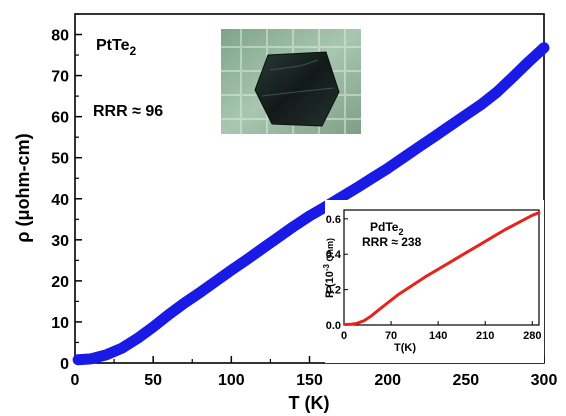 The height and width of the screenshot is (416, 566). Describe the element at coordinates (329, 268) in the screenshot. I see `inset-y-axis-label: R (10-3 Ohm)` at that location.